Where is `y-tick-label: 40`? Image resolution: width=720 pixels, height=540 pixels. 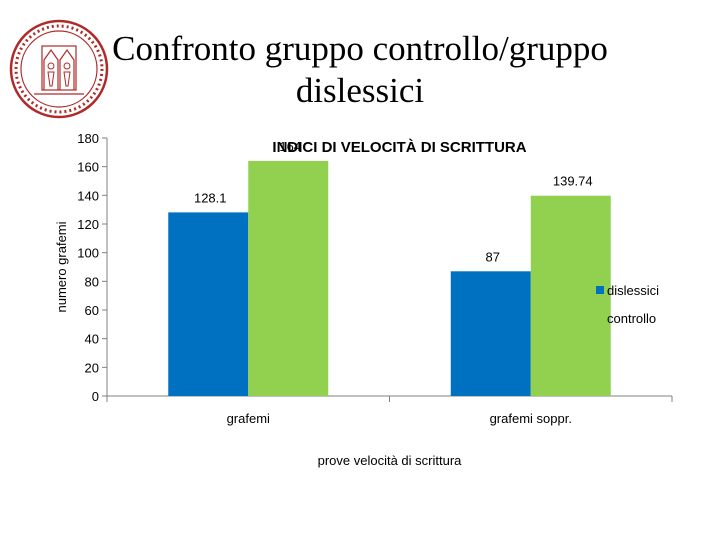
y-tick-label: 40 is located at coordinates (92, 339).